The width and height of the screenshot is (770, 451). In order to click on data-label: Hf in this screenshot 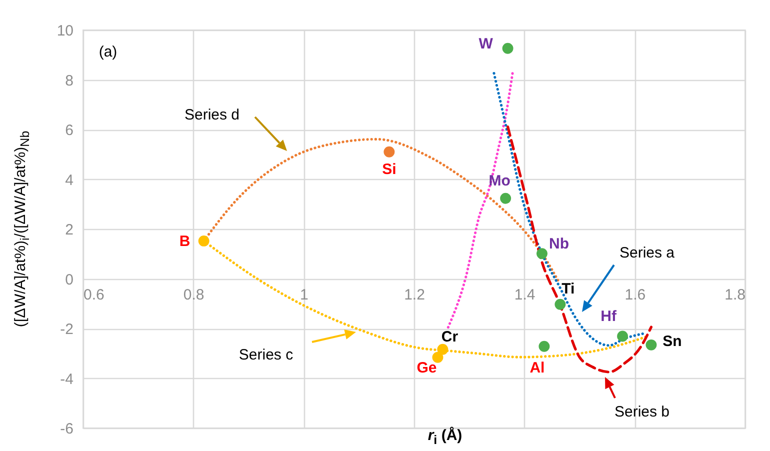, I will do `click(609, 317)`.